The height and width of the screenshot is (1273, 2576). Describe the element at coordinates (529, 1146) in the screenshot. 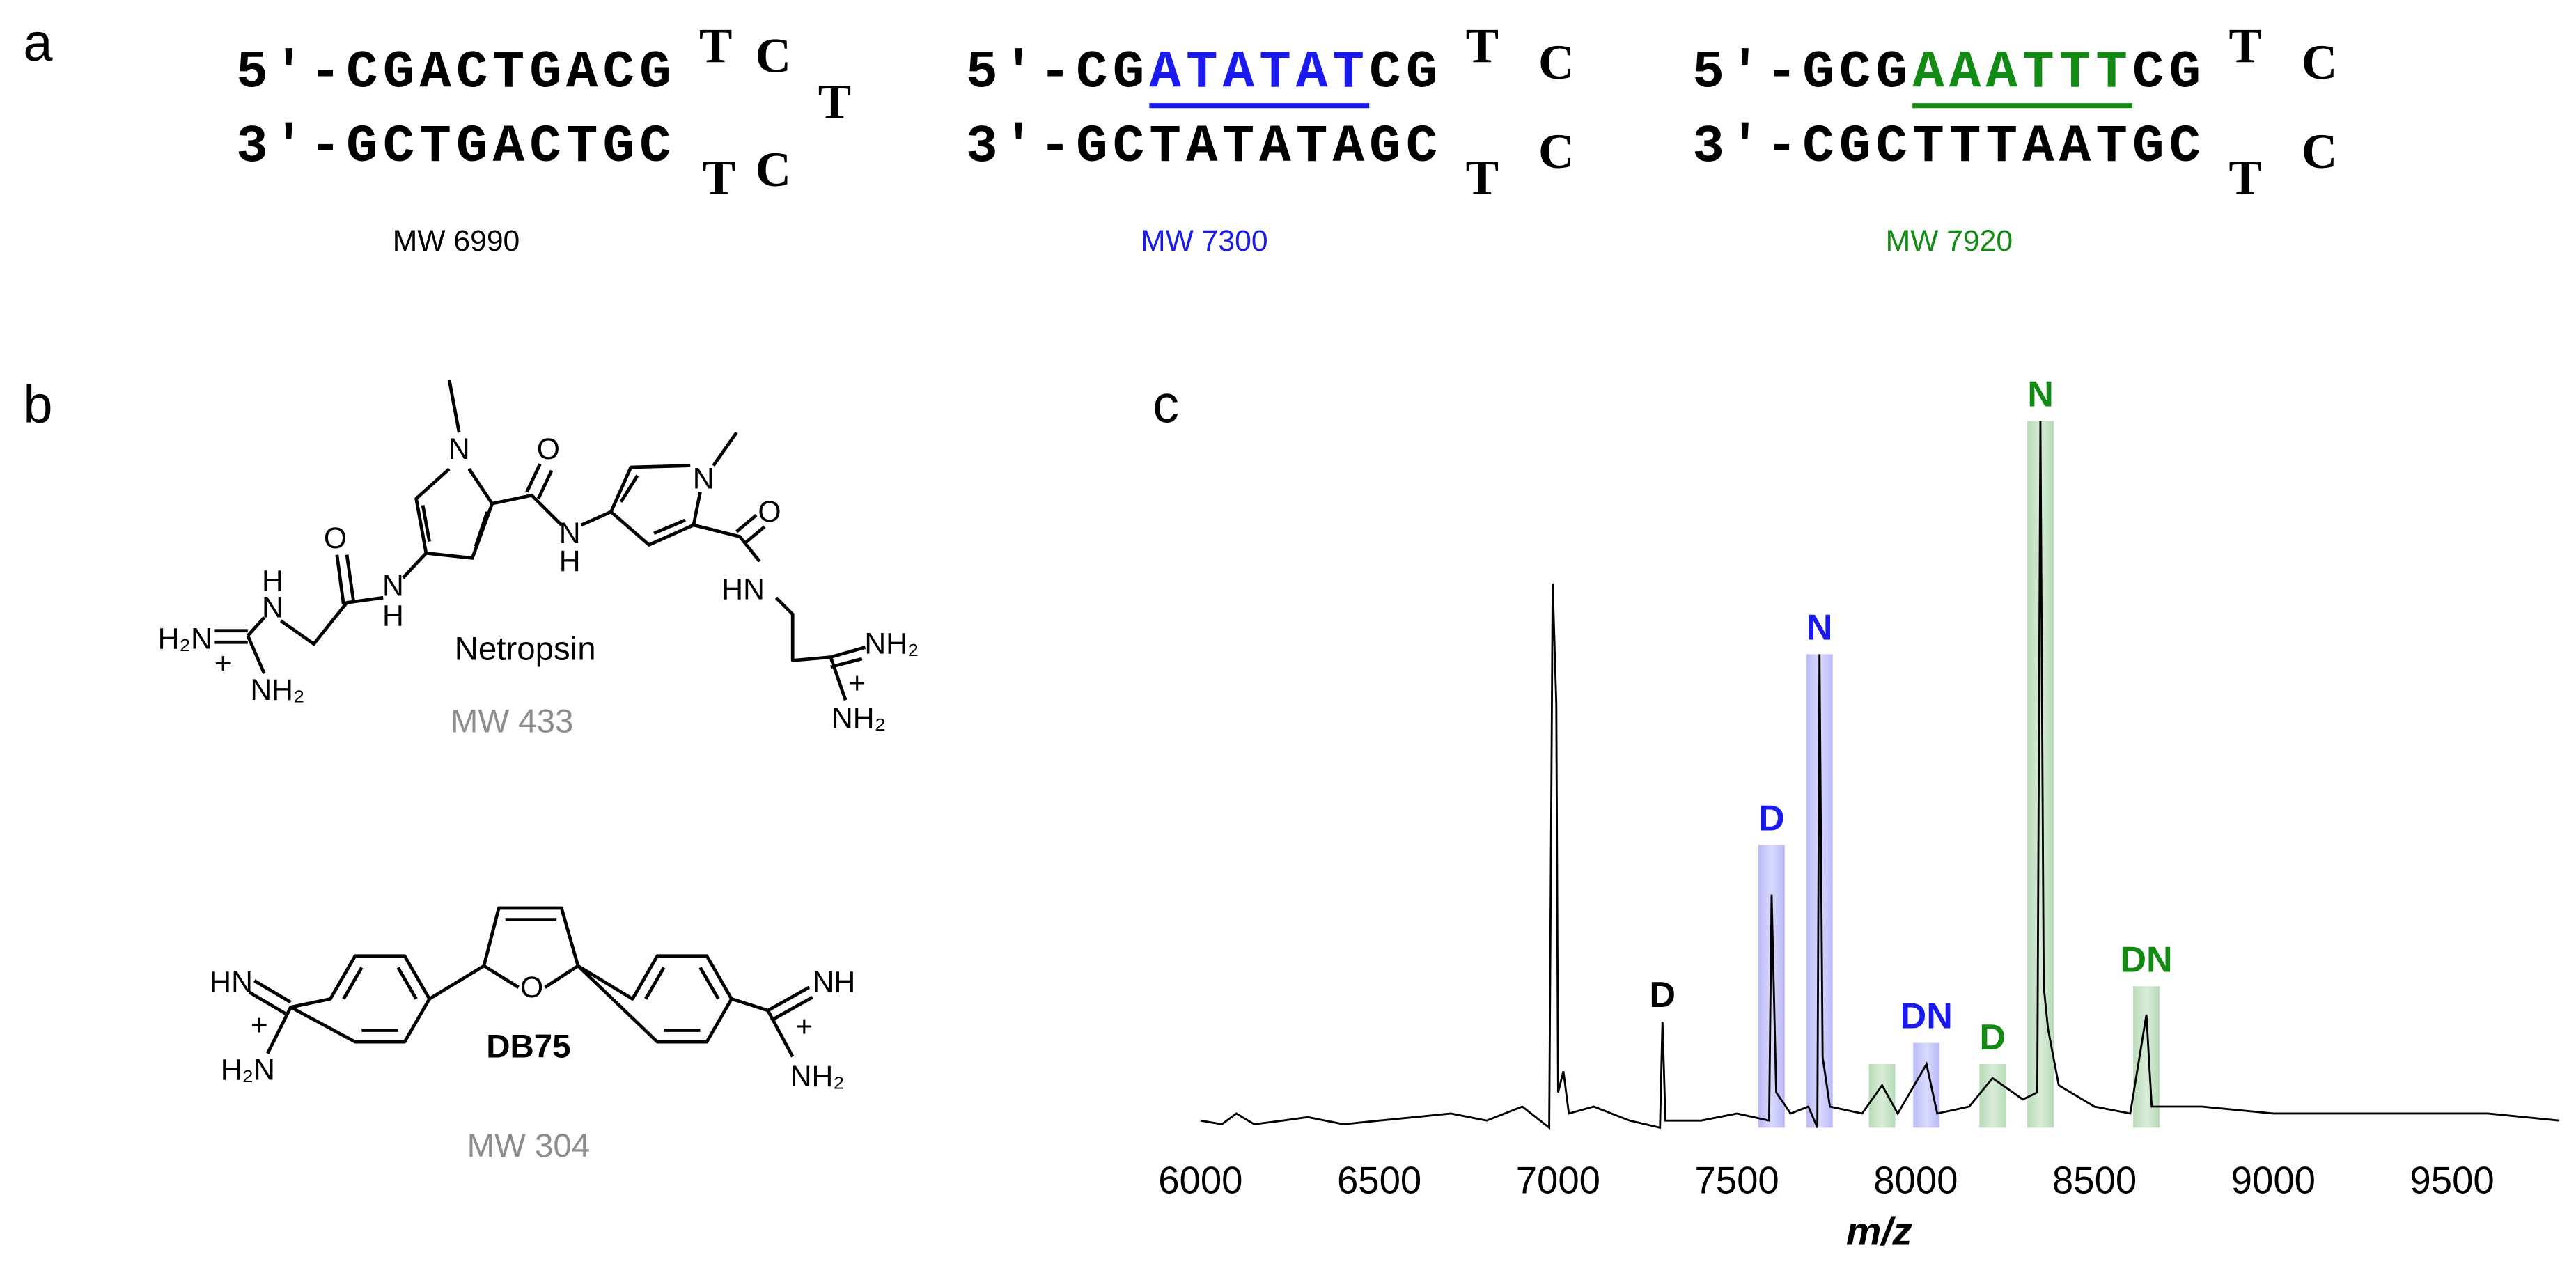

I see `molecular-weight: MW 304` at that location.